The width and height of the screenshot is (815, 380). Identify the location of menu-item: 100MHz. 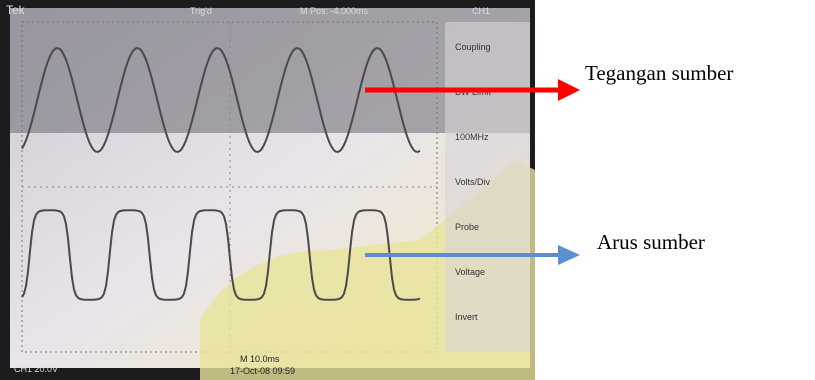
(472, 137).